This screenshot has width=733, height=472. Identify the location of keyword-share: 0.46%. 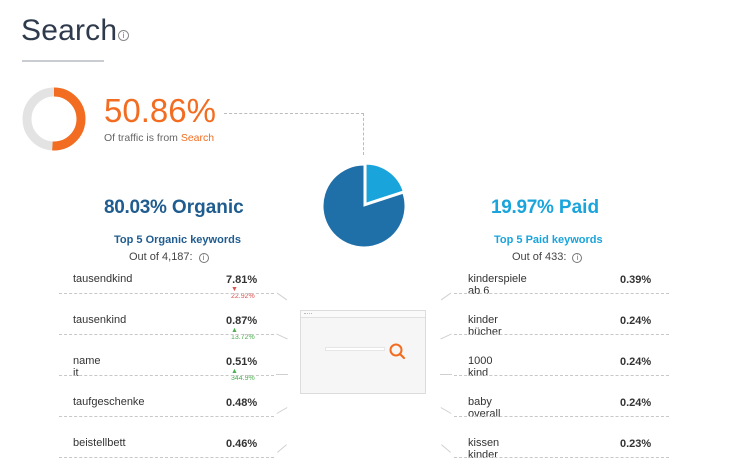
(242, 444).